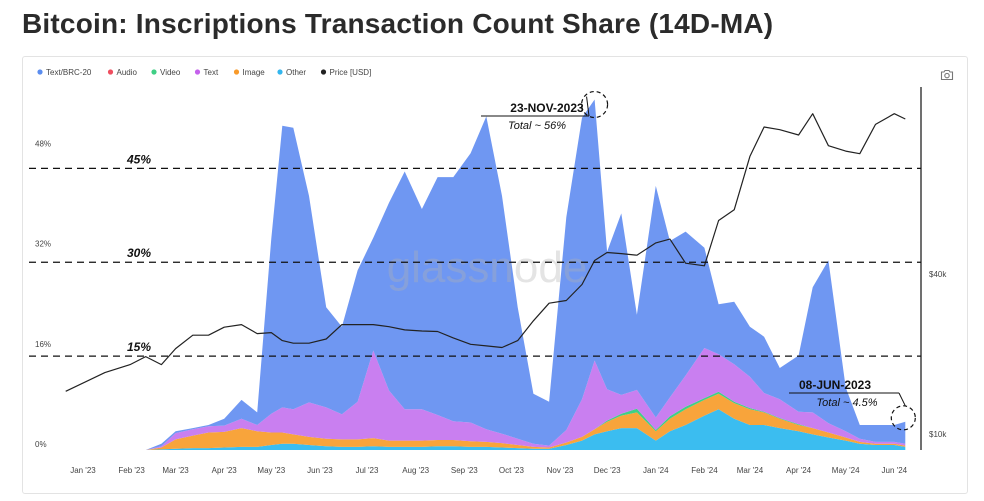 Image resolution: width=984 pixels, height=501 pixels. I want to click on x-tick-label: Mar '24, so click(750, 470).